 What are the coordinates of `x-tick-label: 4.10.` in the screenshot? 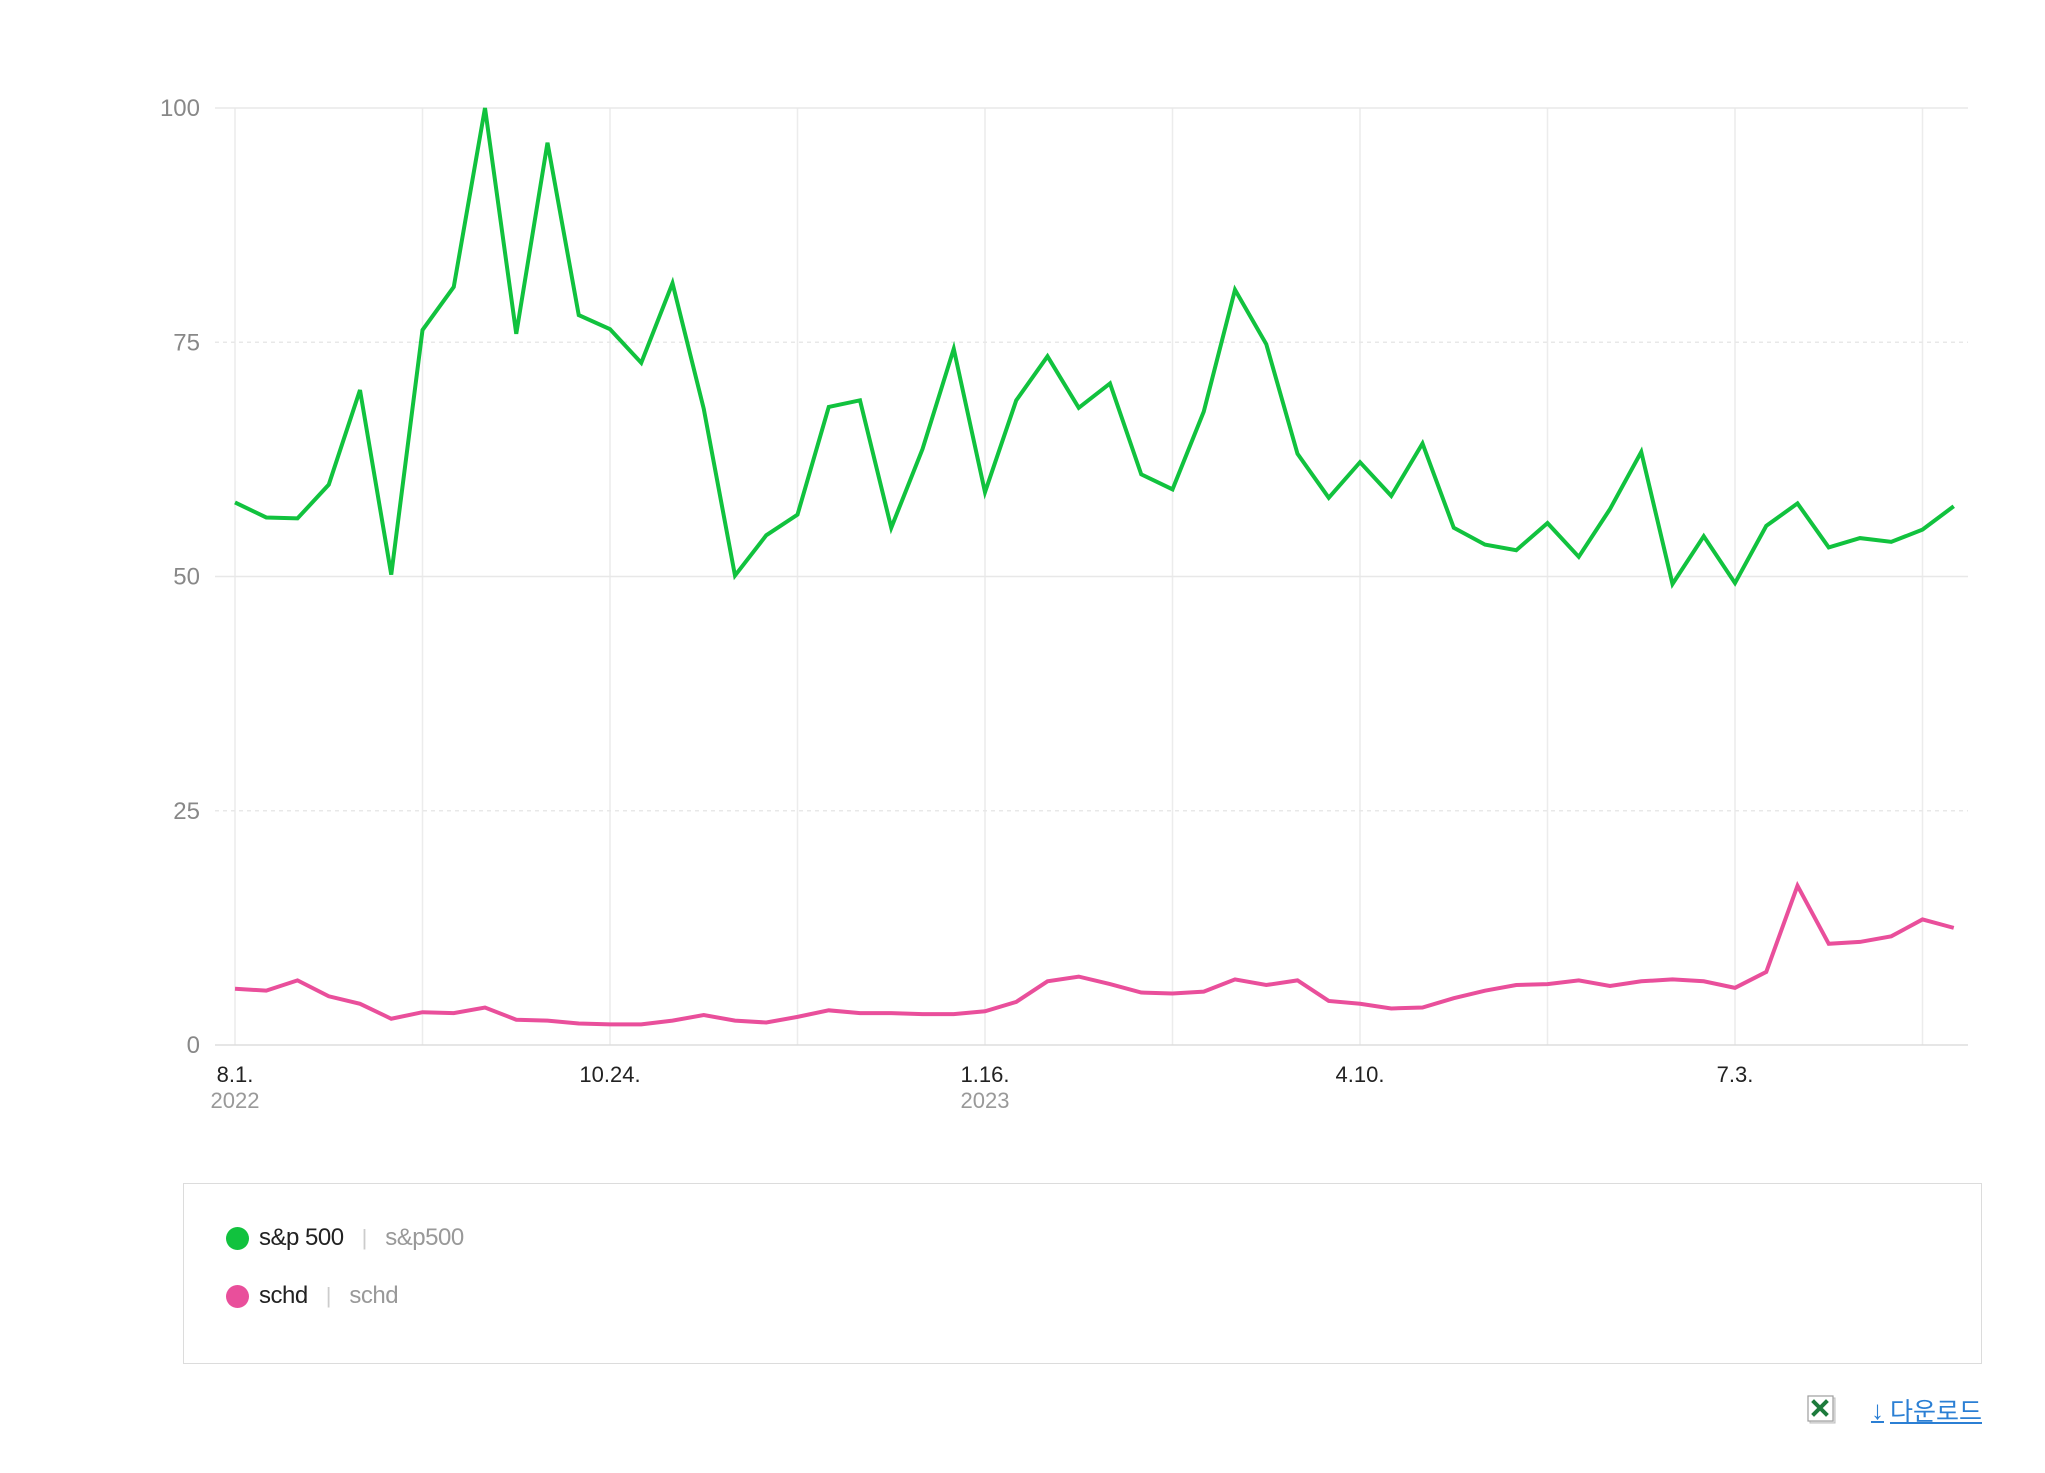 It's located at (1360, 1074).